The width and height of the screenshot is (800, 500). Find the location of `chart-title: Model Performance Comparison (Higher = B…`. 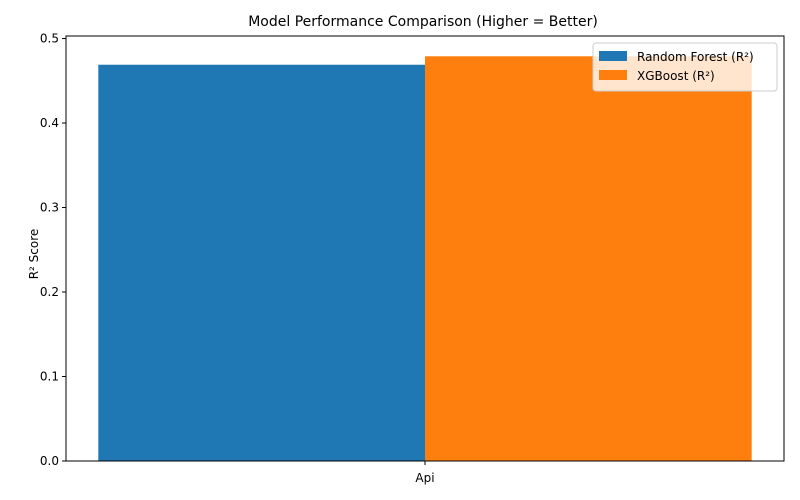

chart-title: Model Performance Comparison (Higher = B… is located at coordinates (423, 22).